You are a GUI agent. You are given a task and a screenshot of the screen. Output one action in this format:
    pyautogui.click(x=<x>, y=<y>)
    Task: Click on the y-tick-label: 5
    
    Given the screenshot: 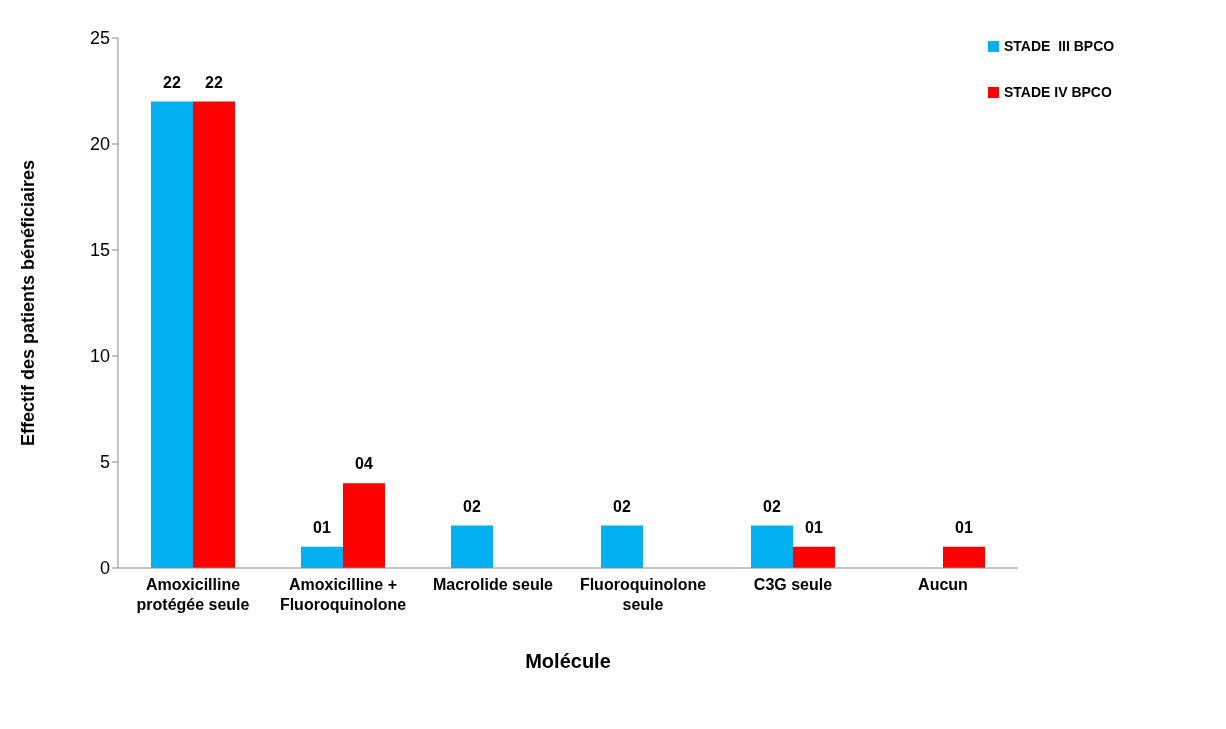 What is the action you would take?
    pyautogui.click(x=104, y=462)
    